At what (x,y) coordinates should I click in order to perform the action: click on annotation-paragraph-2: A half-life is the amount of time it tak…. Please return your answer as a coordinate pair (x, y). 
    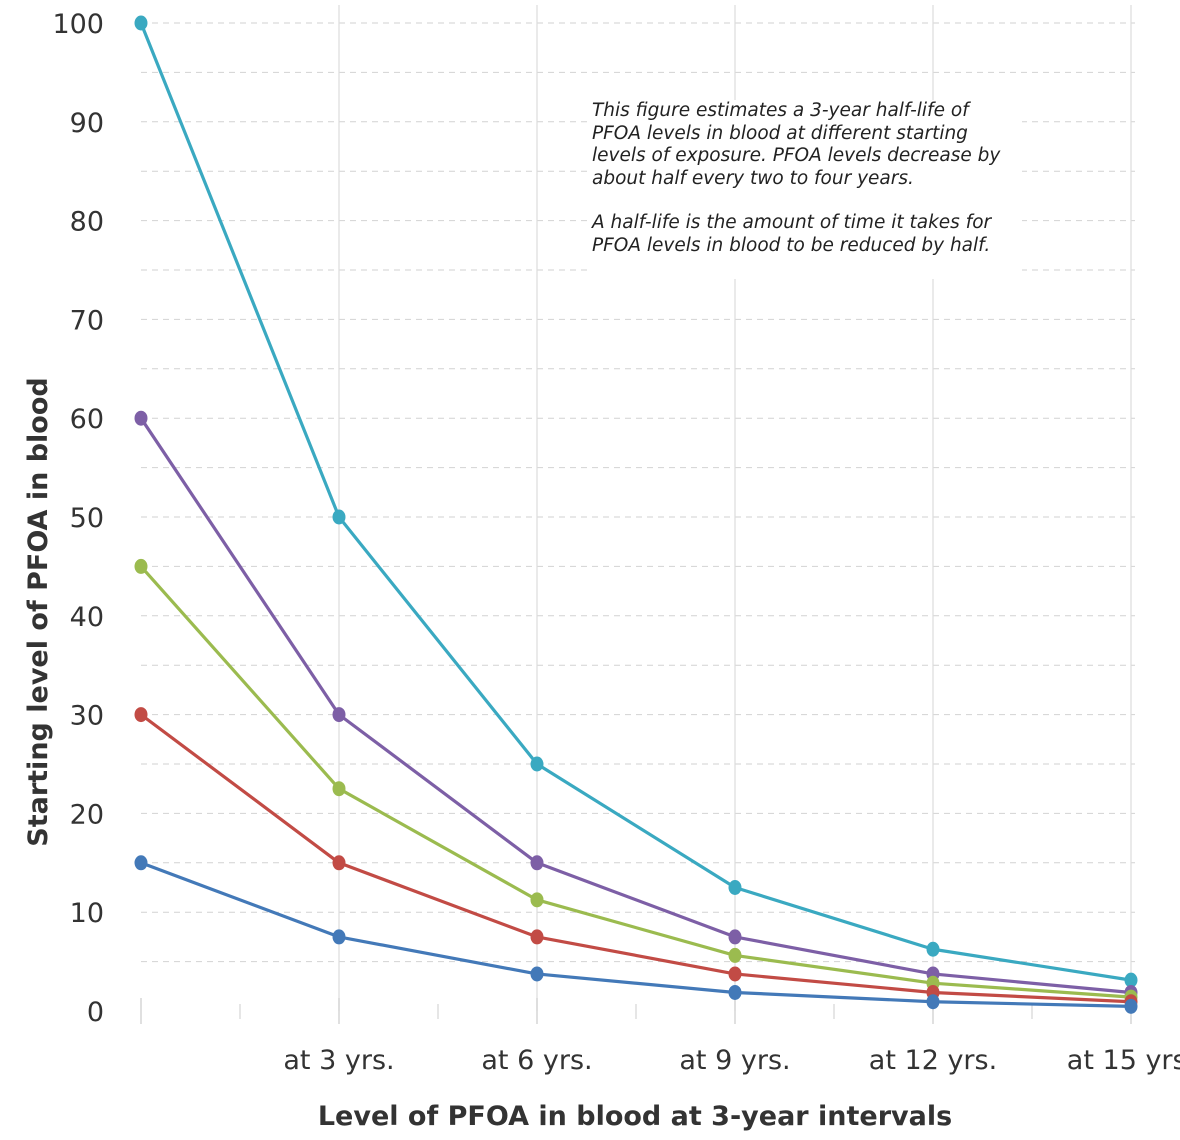
    Looking at the image, I should click on (792, 234).